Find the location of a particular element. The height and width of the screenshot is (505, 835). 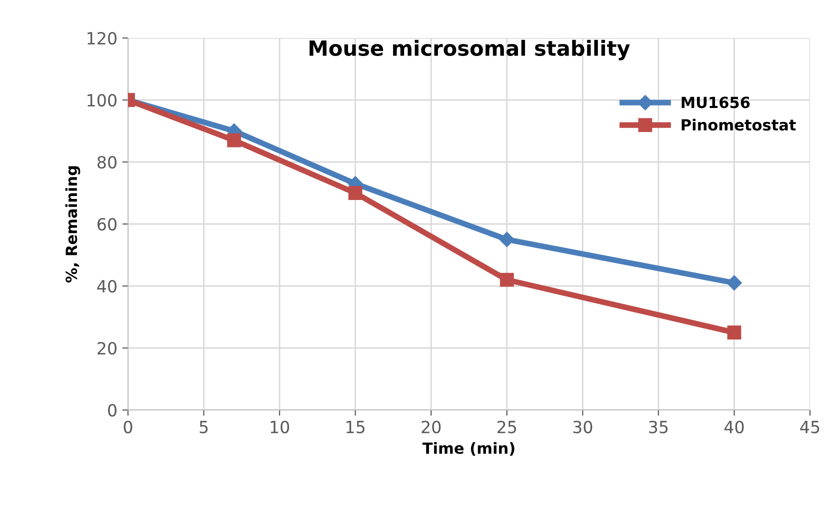

x-tick-label: 40 is located at coordinates (734, 427).